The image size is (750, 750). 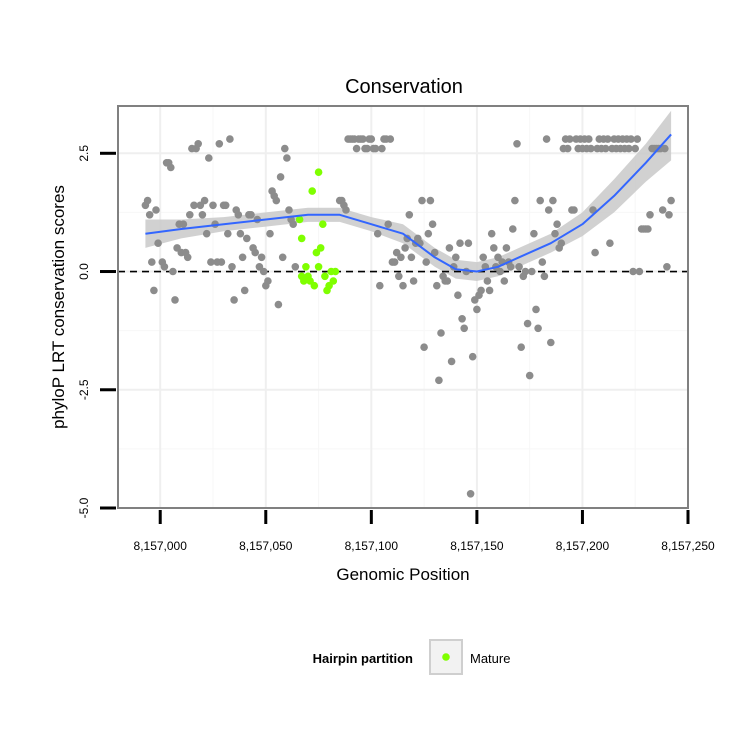 I want to click on x-tick-label: 8,157,000, so click(x=161, y=546).